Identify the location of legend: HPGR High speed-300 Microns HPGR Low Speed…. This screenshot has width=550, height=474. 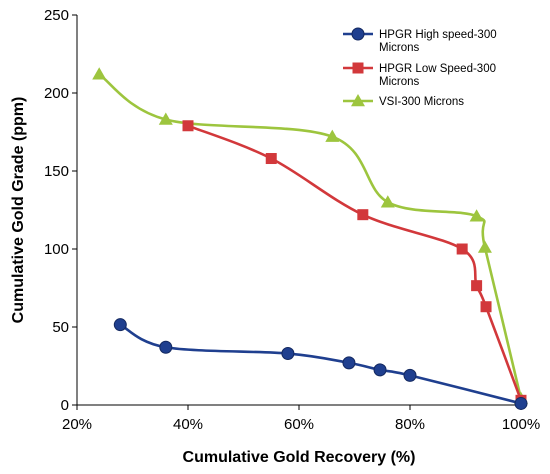
(420, 67).